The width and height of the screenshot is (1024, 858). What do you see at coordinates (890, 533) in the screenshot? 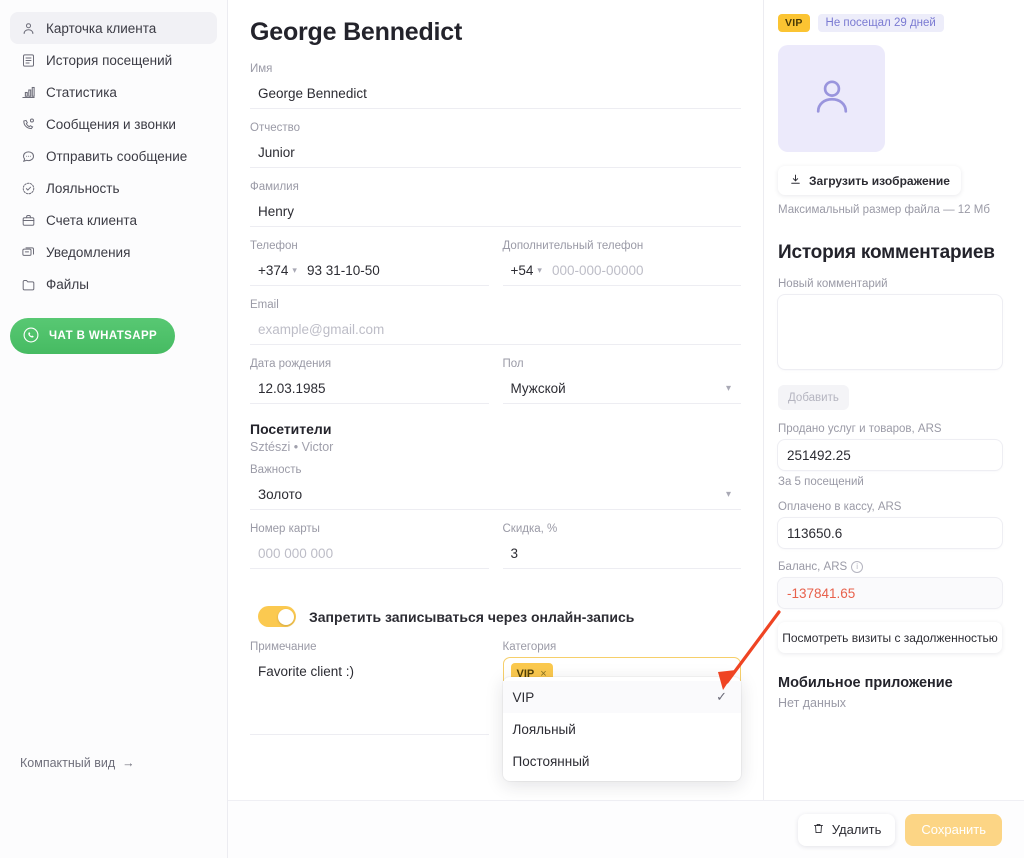
I see `paid-total-input` at bounding box center [890, 533].